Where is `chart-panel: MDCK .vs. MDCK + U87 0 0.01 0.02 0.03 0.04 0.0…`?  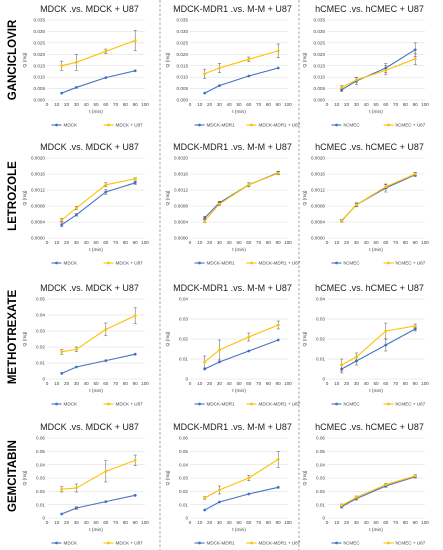
chart-panel: MDCK .vs. MDCK + U87 0 0.01 0.02 0.03 0.04 0.0… is located at coordinates (85, 484).